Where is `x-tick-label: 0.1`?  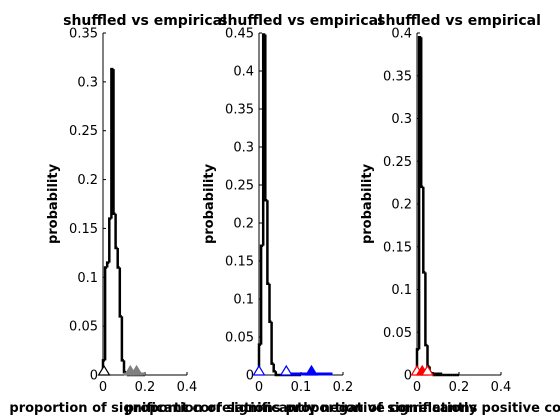 x-tick-label: 0.1 is located at coordinates (301, 387).